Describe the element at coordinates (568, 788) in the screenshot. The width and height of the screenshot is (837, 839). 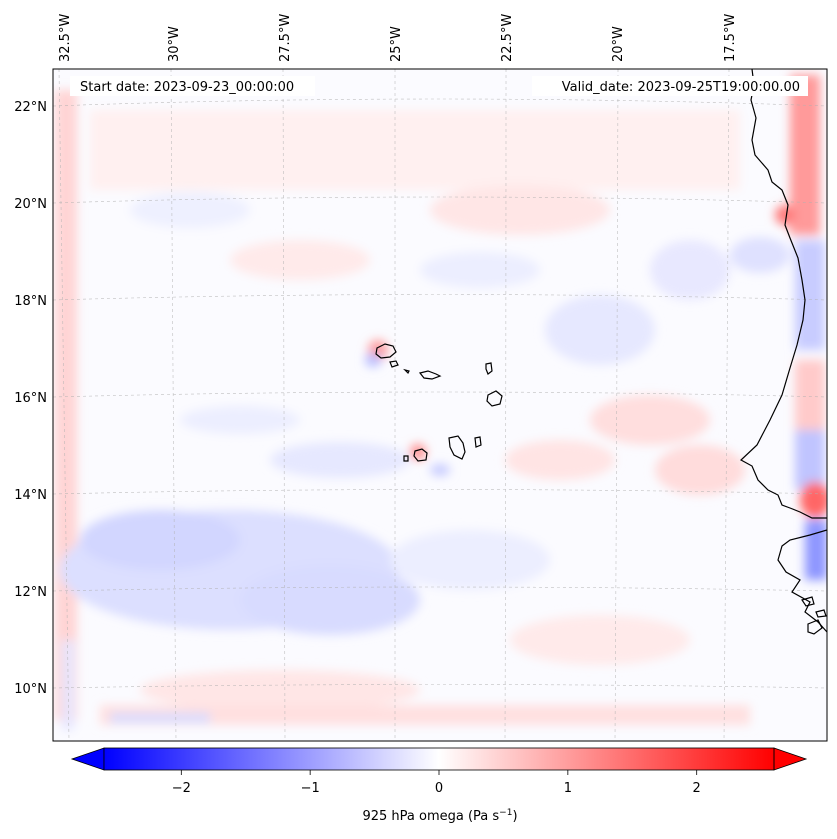
I see `colorbar-tick-label: 1` at that location.